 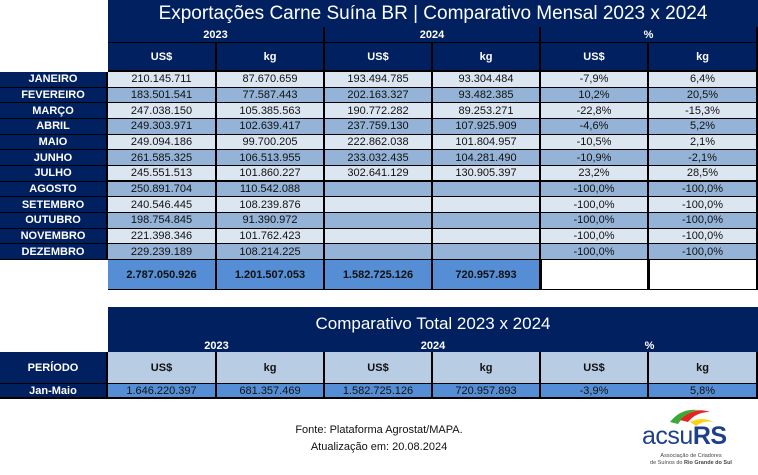 I want to click on table-cell: 110.542.088, so click(x=271, y=189).